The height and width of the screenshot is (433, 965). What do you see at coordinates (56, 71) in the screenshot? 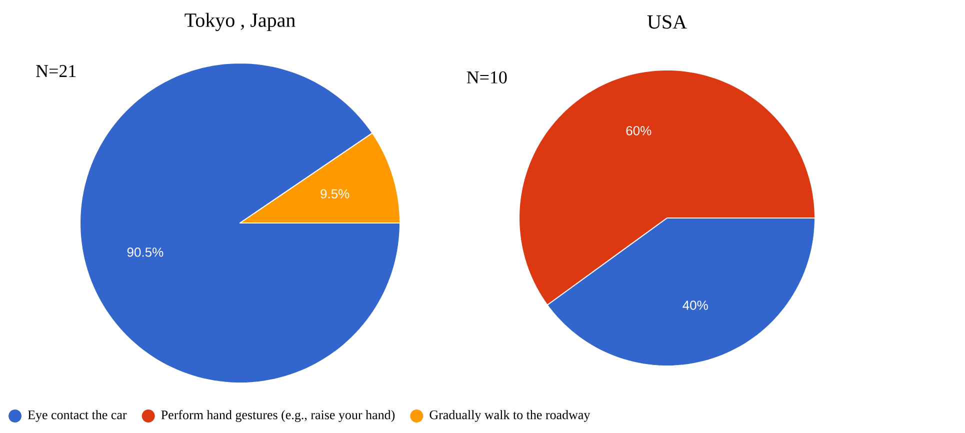
I see `text: N=21` at bounding box center [56, 71].